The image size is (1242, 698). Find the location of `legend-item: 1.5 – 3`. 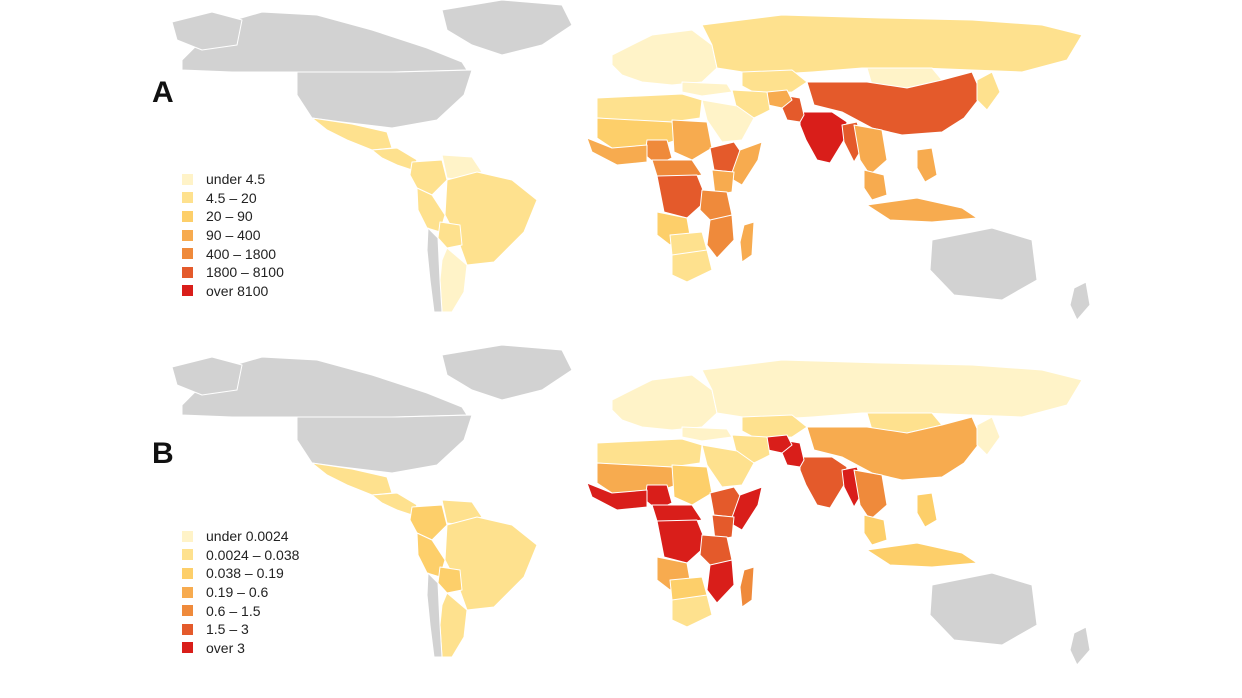

legend-item: 1.5 – 3 is located at coordinates (240, 629).